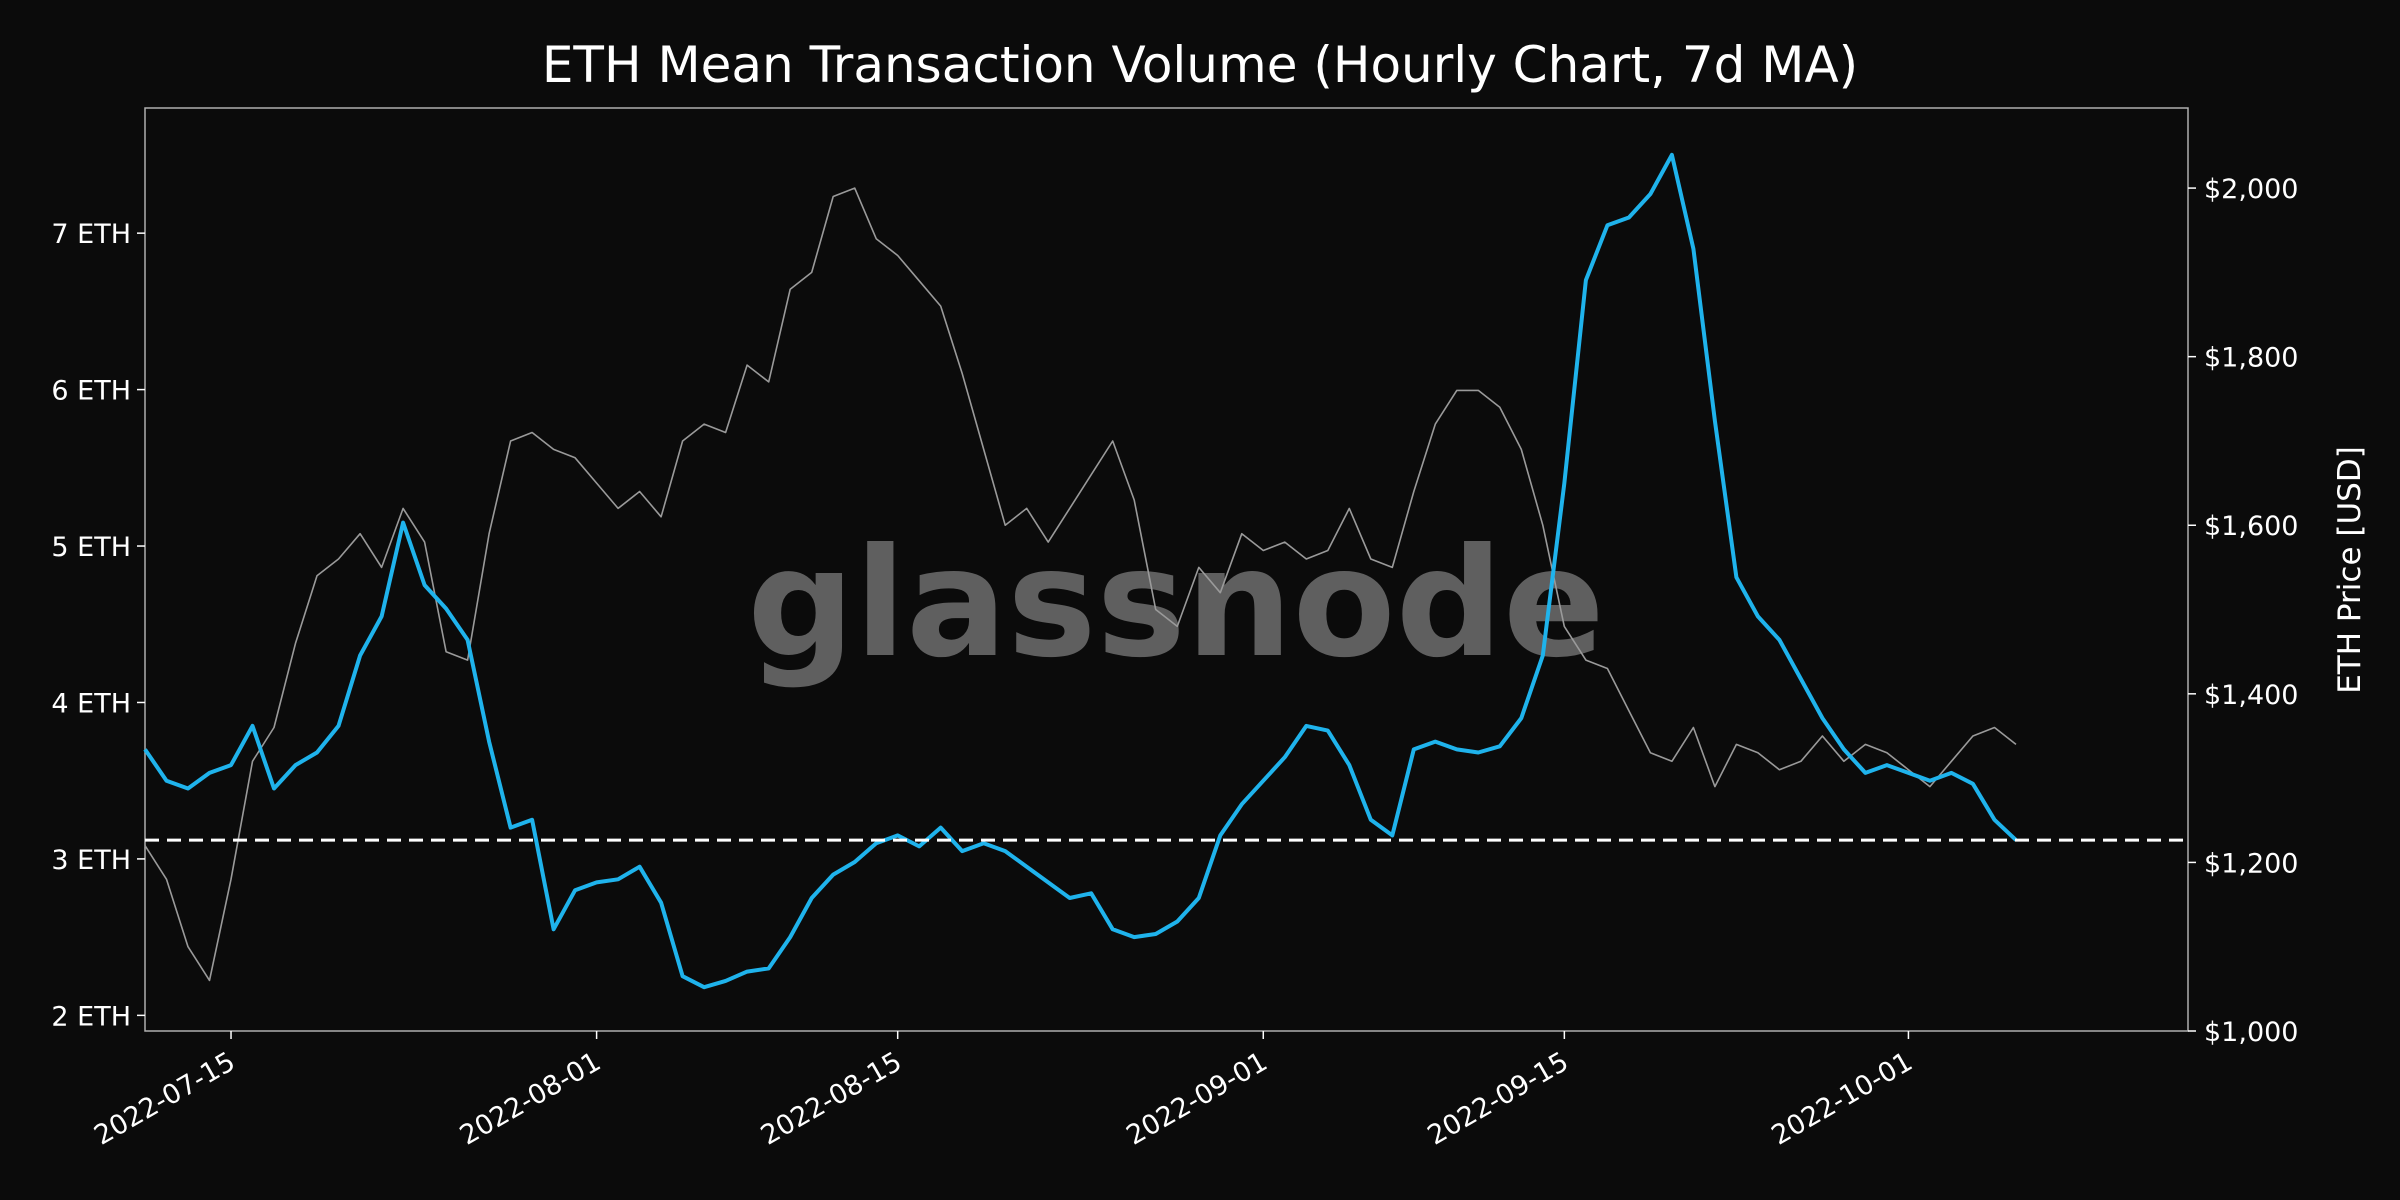 This screenshot has width=2400, height=1200. Describe the element at coordinates (1176, 604) in the screenshot. I see `watermark-logo: glassnode` at that location.